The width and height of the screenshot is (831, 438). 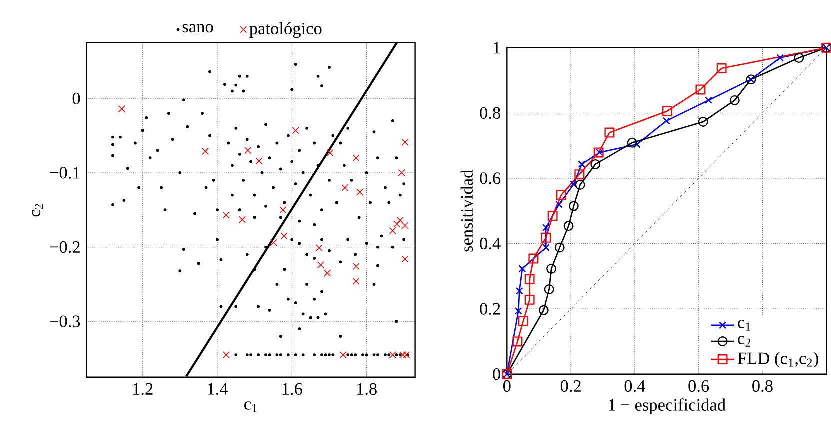 I want to click on x-tick-label: 1.2, so click(x=143, y=389).